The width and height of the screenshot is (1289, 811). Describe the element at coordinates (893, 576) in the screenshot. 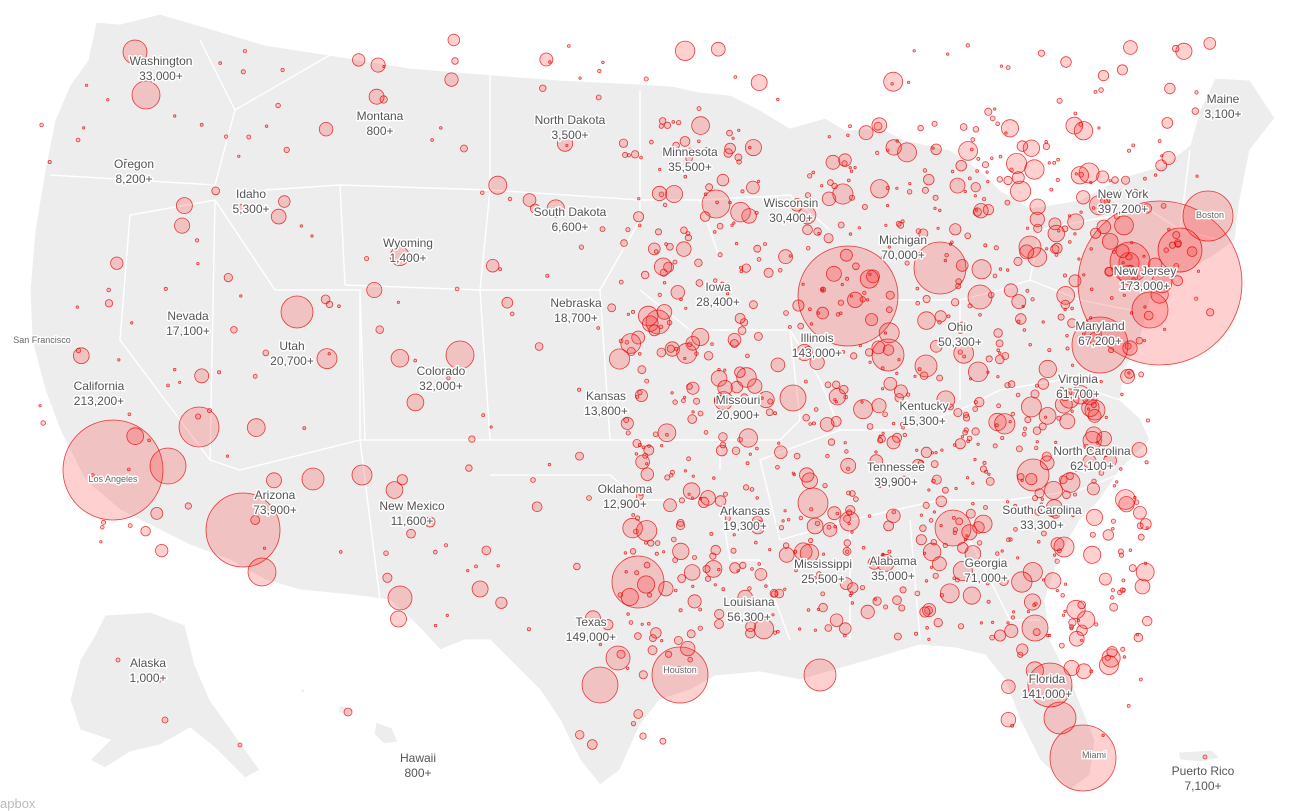

I see `state-case-count: 35,000+` at that location.